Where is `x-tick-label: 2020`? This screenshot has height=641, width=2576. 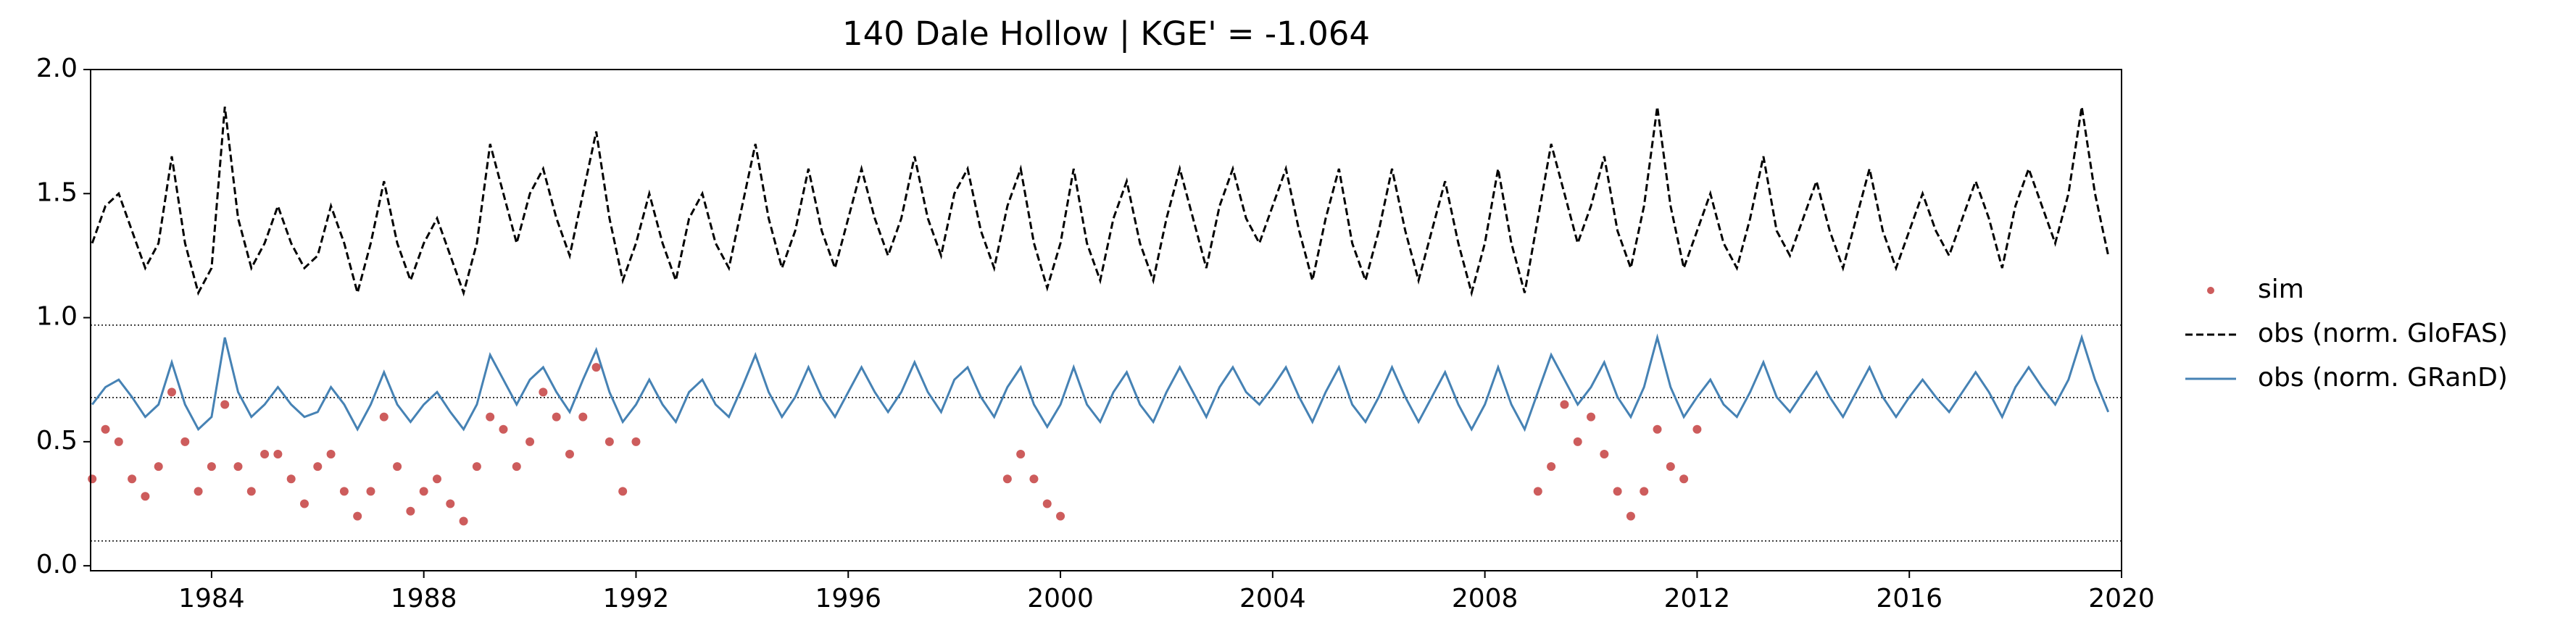 x-tick-label: 2020 is located at coordinates (2121, 598).